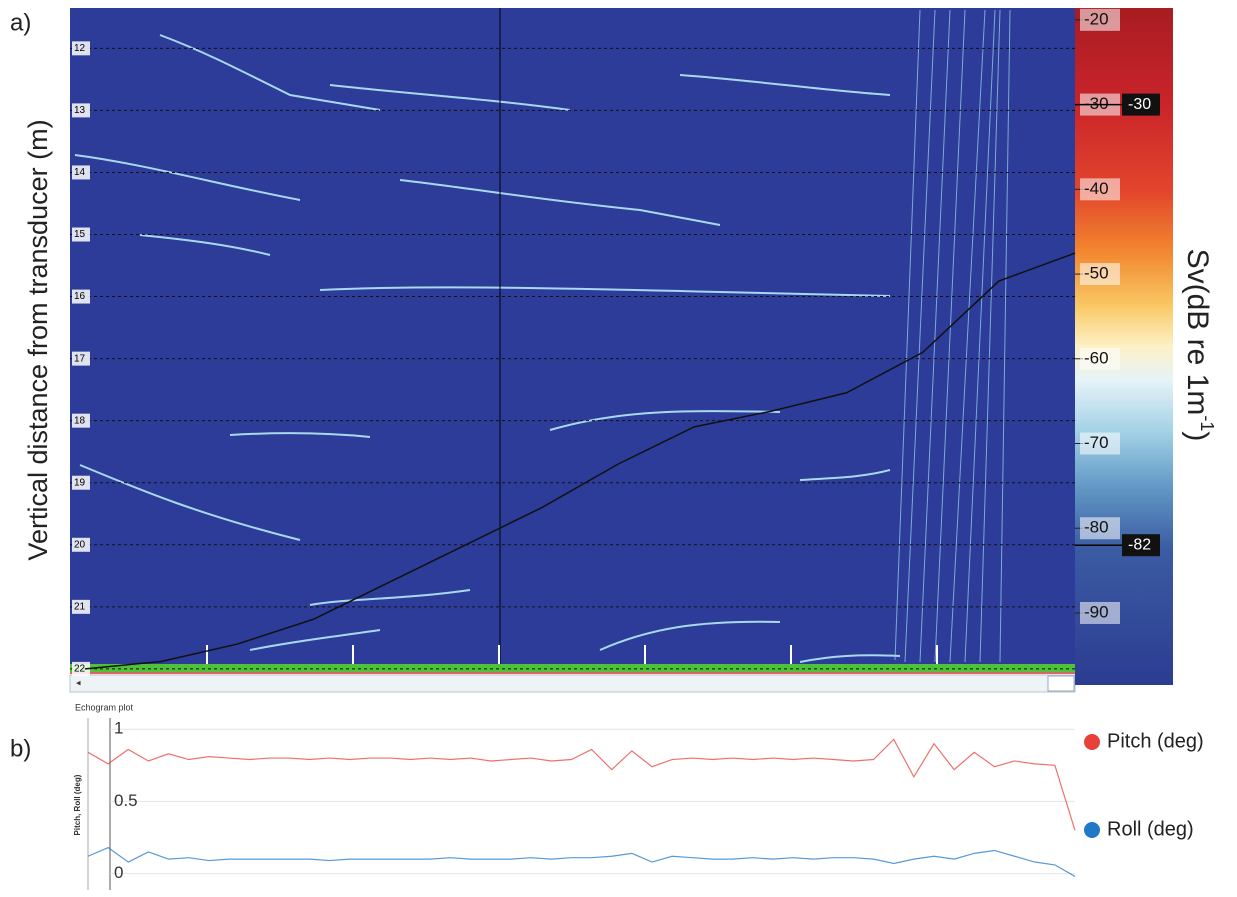 Image resolution: width=1237 pixels, height=897 pixels. What do you see at coordinates (1096, 611) in the screenshot?
I see `colorbar-tick-label: -90` at bounding box center [1096, 611].